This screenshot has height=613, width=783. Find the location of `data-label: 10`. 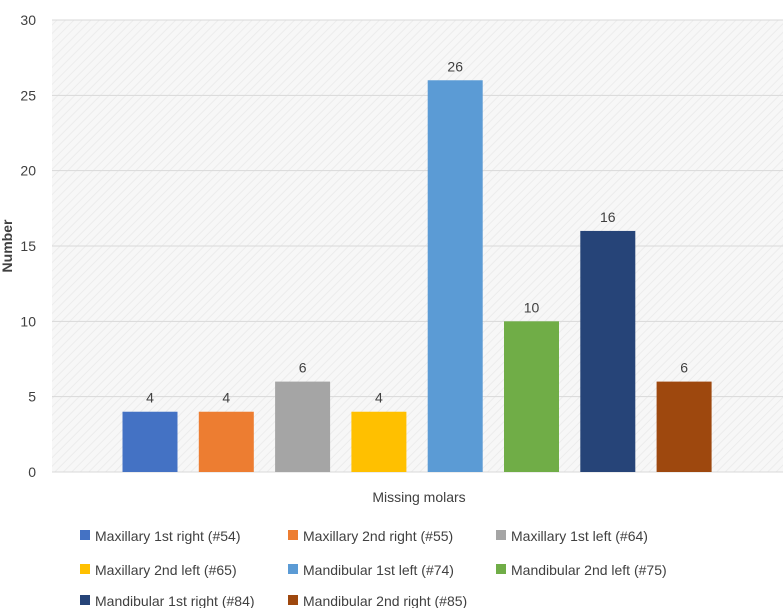

data-label: 10 is located at coordinates (532, 307).